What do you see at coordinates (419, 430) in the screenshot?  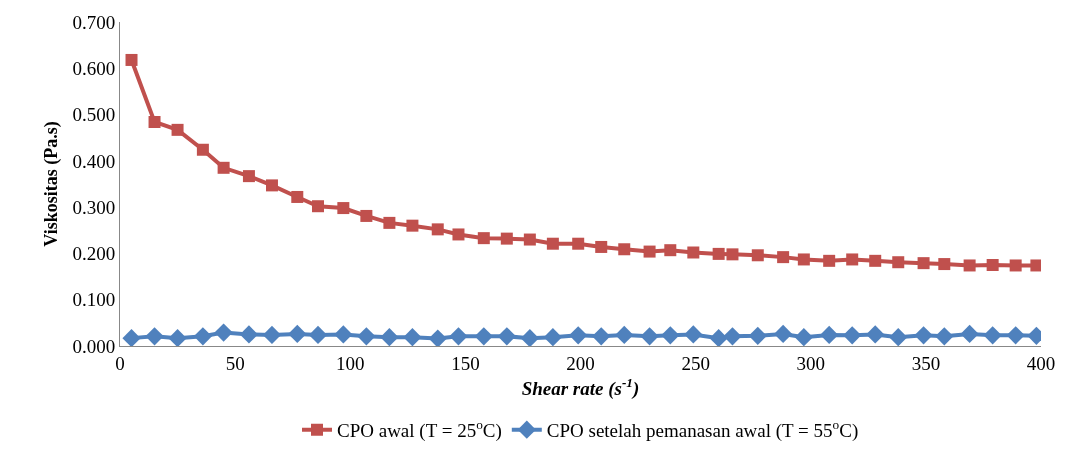 I see `legend-label: CPO awal (T = 25$^{o}$C)` at bounding box center [419, 430].